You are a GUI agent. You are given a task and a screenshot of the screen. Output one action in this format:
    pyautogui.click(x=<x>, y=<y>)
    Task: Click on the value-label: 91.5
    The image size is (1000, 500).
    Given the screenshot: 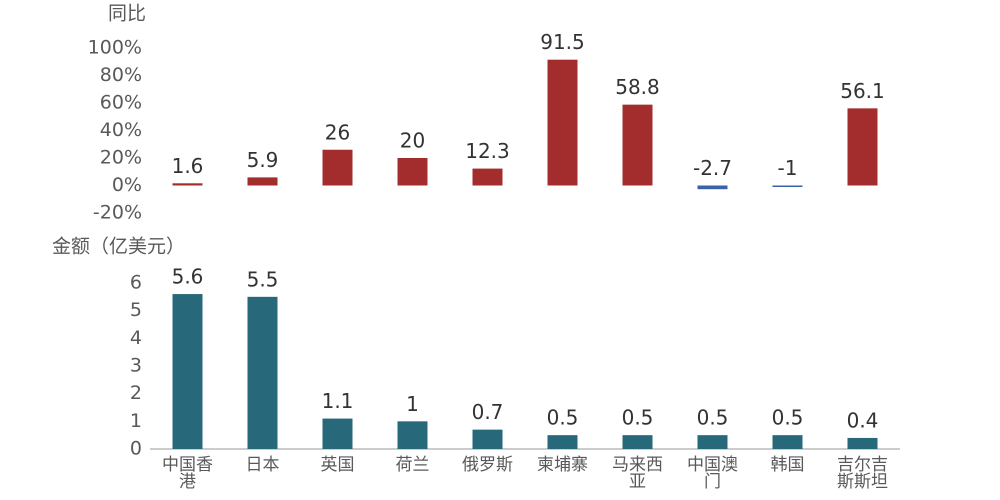 What is the action you would take?
    pyautogui.click(x=562, y=42)
    